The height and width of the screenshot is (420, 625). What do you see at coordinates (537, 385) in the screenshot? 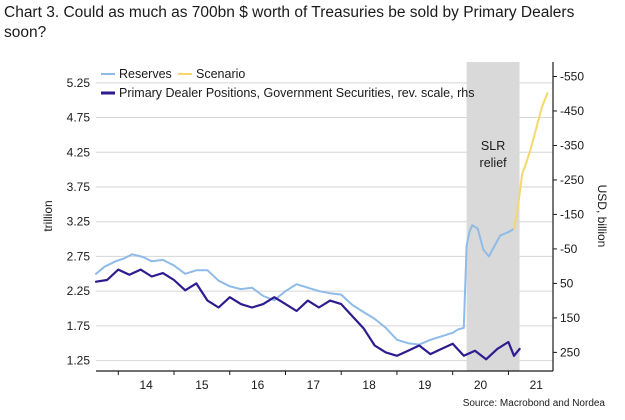
I see `x-tick-label-7: 21` at bounding box center [537, 385].